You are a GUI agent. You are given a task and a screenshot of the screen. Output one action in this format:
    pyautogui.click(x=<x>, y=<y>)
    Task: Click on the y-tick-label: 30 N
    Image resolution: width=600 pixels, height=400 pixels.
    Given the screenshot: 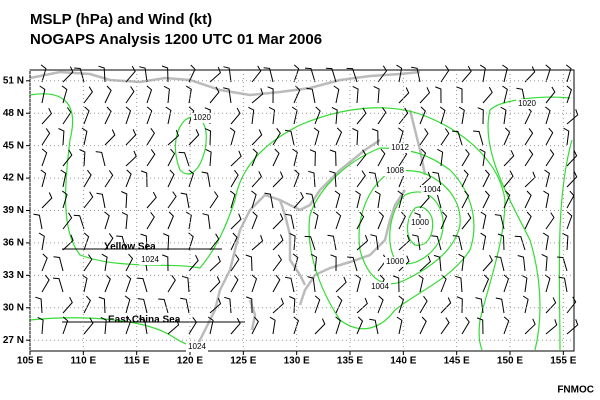 What is the action you would take?
    pyautogui.click(x=13, y=307)
    